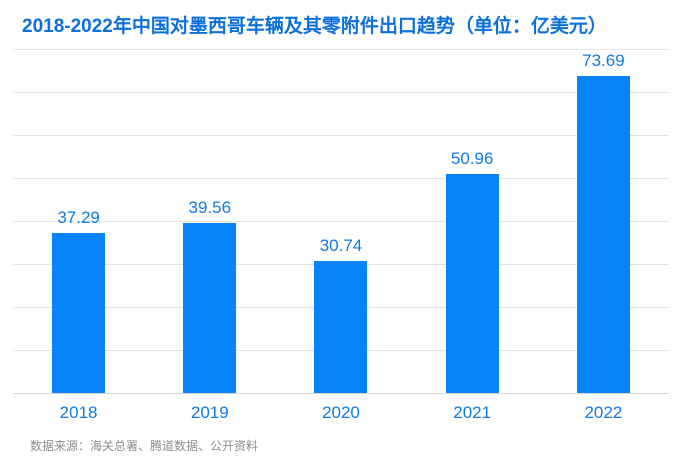 The image size is (694, 463). I want to click on bar-2021, so click(472, 283).